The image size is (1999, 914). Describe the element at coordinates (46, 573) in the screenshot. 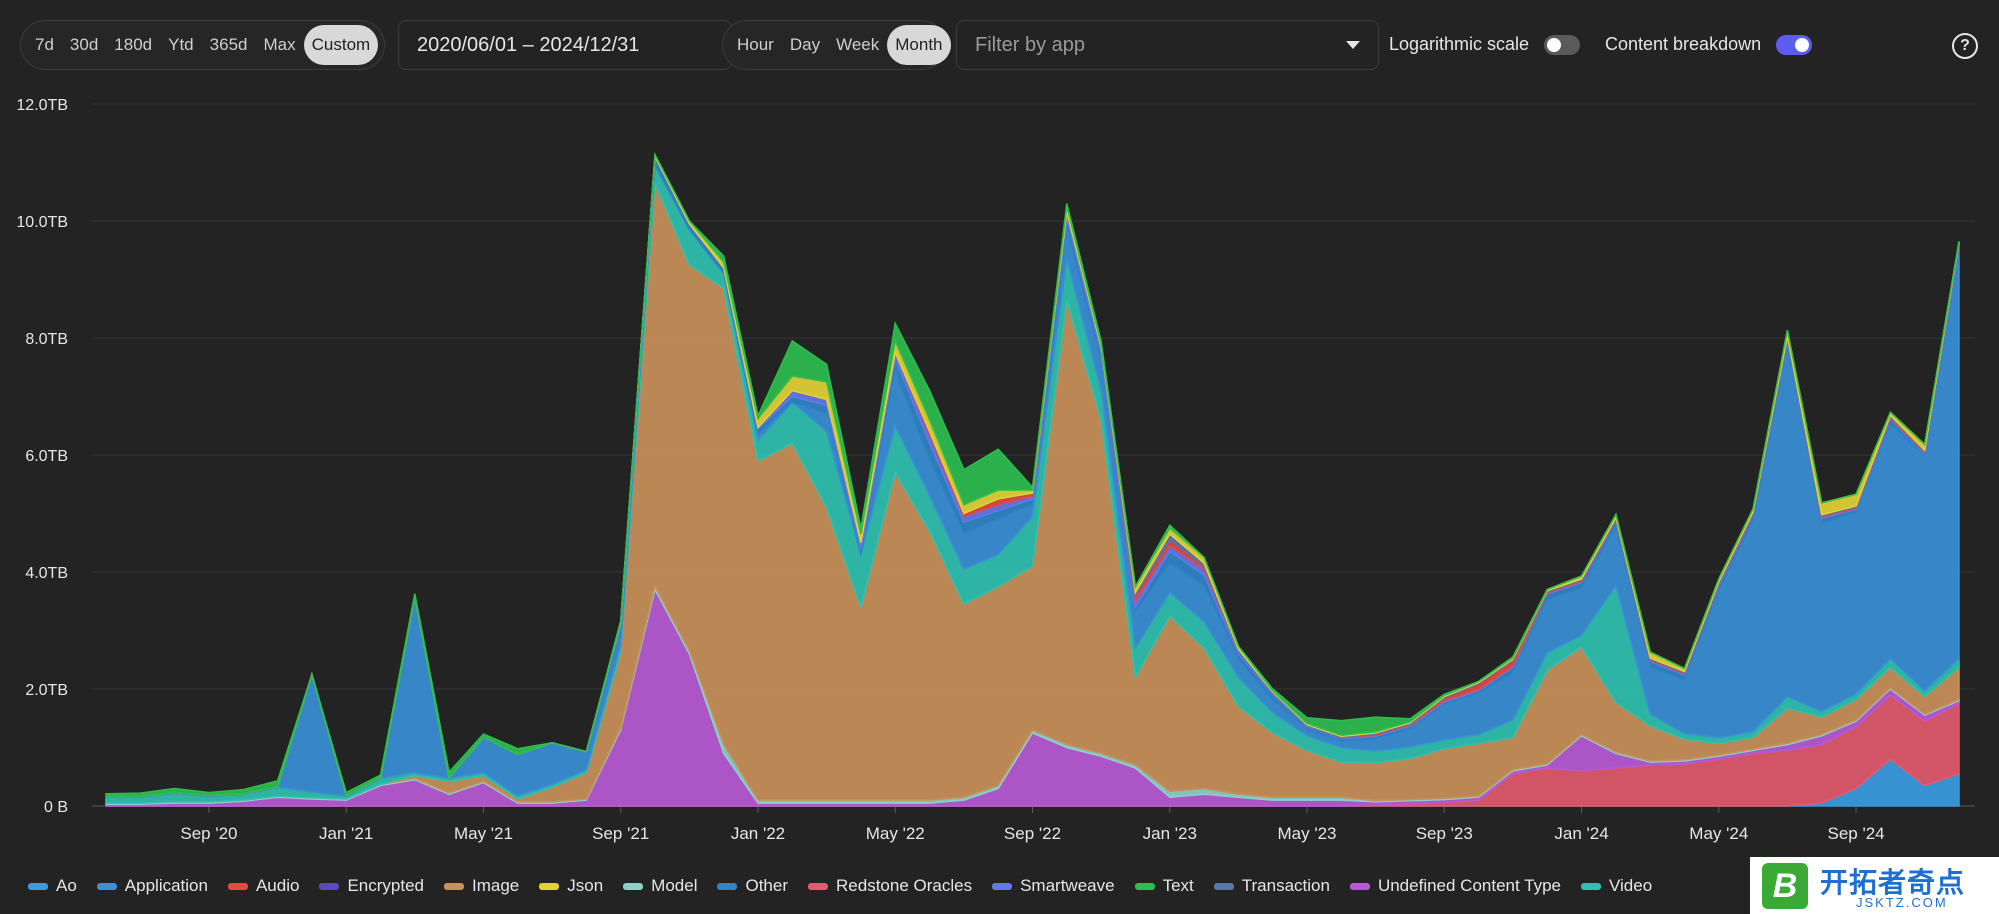

I see `y-tick-label: 4.0TB` at that location.